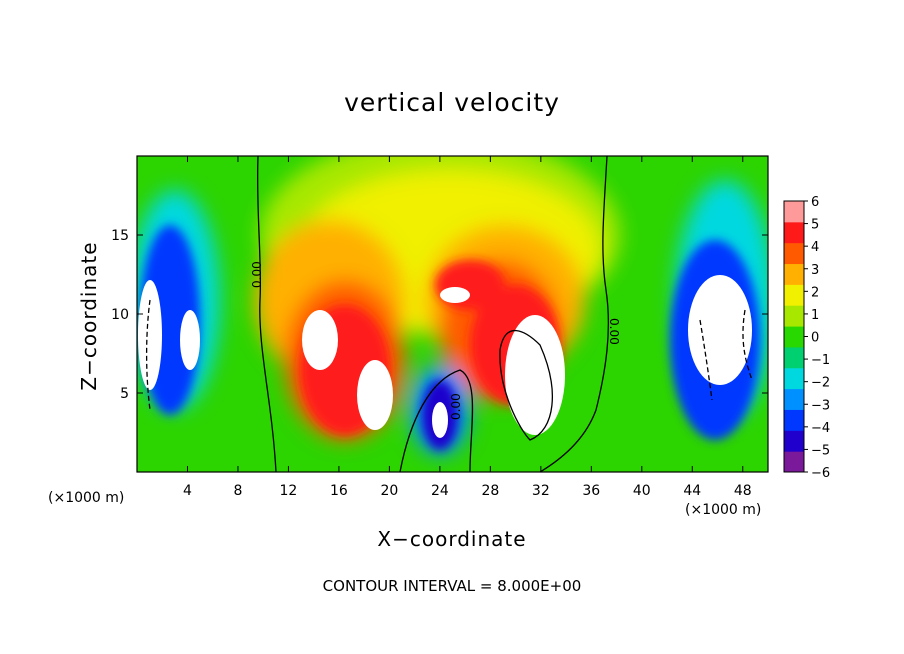 The height and width of the screenshot is (654, 904). What do you see at coordinates (815, 270) in the screenshot?
I see `colorbar-tick-label: 3` at bounding box center [815, 270].